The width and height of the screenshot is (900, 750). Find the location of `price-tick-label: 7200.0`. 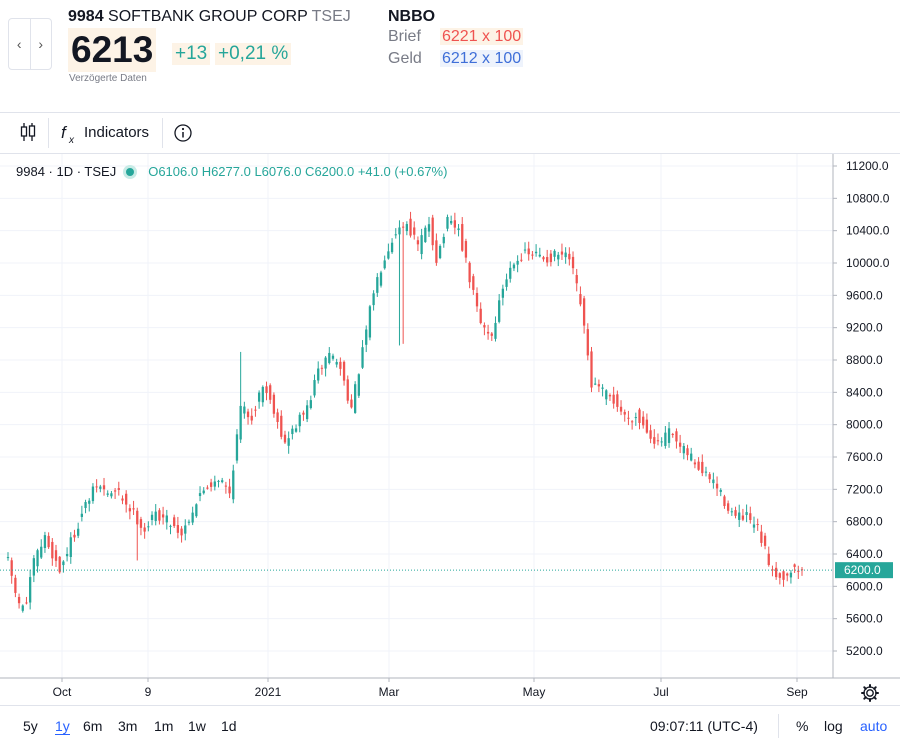

price-tick-label: 7200.0 is located at coordinates (864, 489).